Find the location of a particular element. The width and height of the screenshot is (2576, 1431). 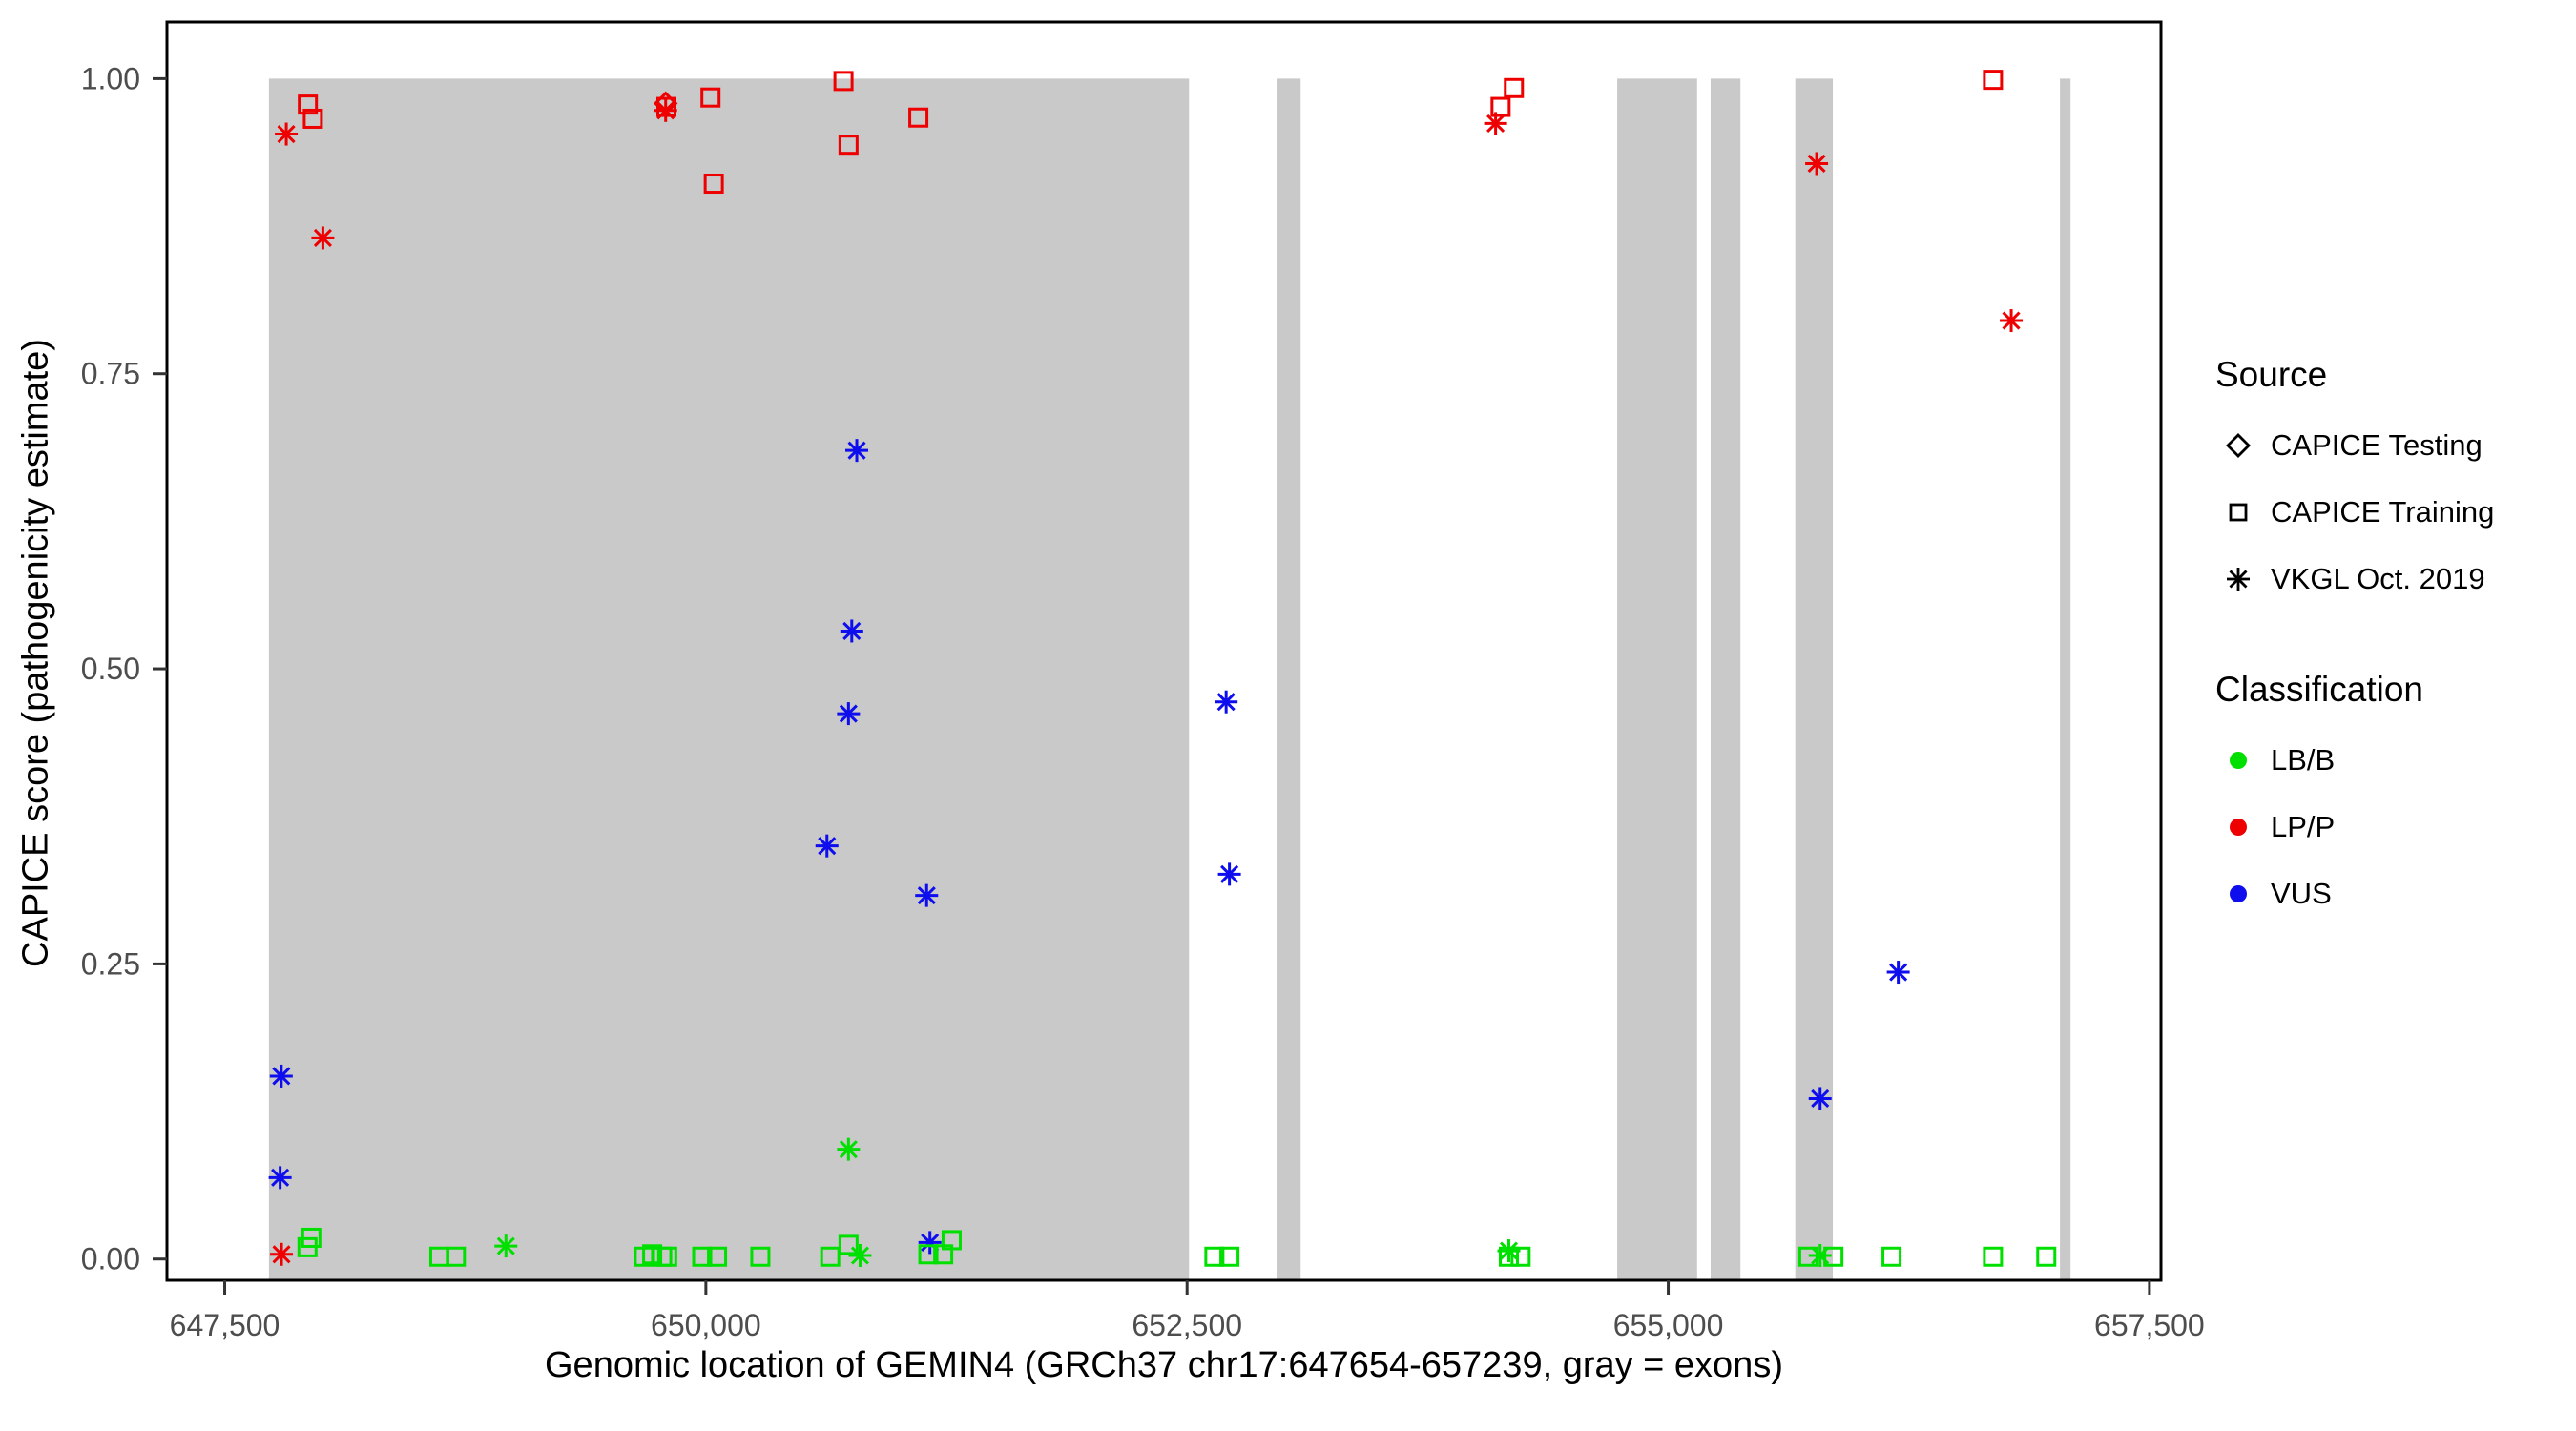

legend-item-vus: VUS is located at coordinates (2354, 894).